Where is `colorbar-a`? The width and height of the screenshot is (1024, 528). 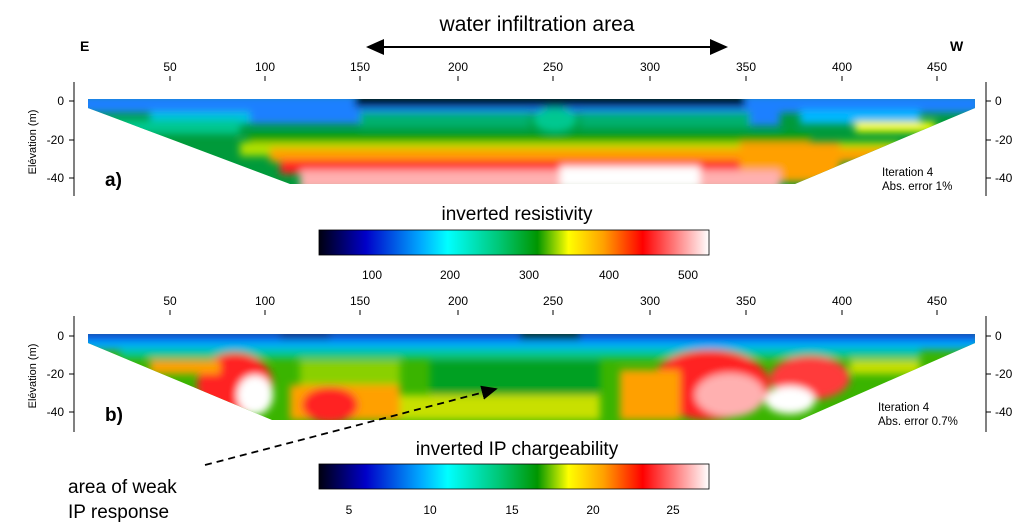 colorbar-a is located at coordinates (514, 242).